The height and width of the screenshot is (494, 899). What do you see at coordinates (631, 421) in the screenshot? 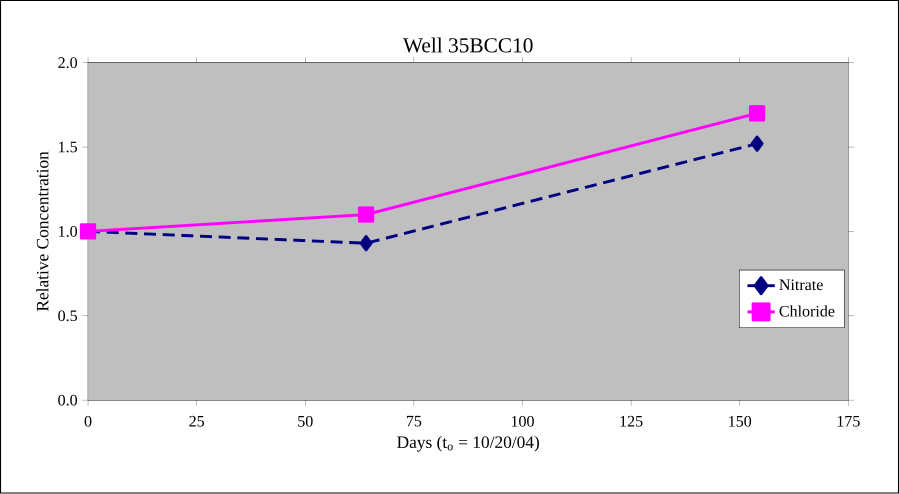
I see `x-tick-label: 125` at bounding box center [631, 421].